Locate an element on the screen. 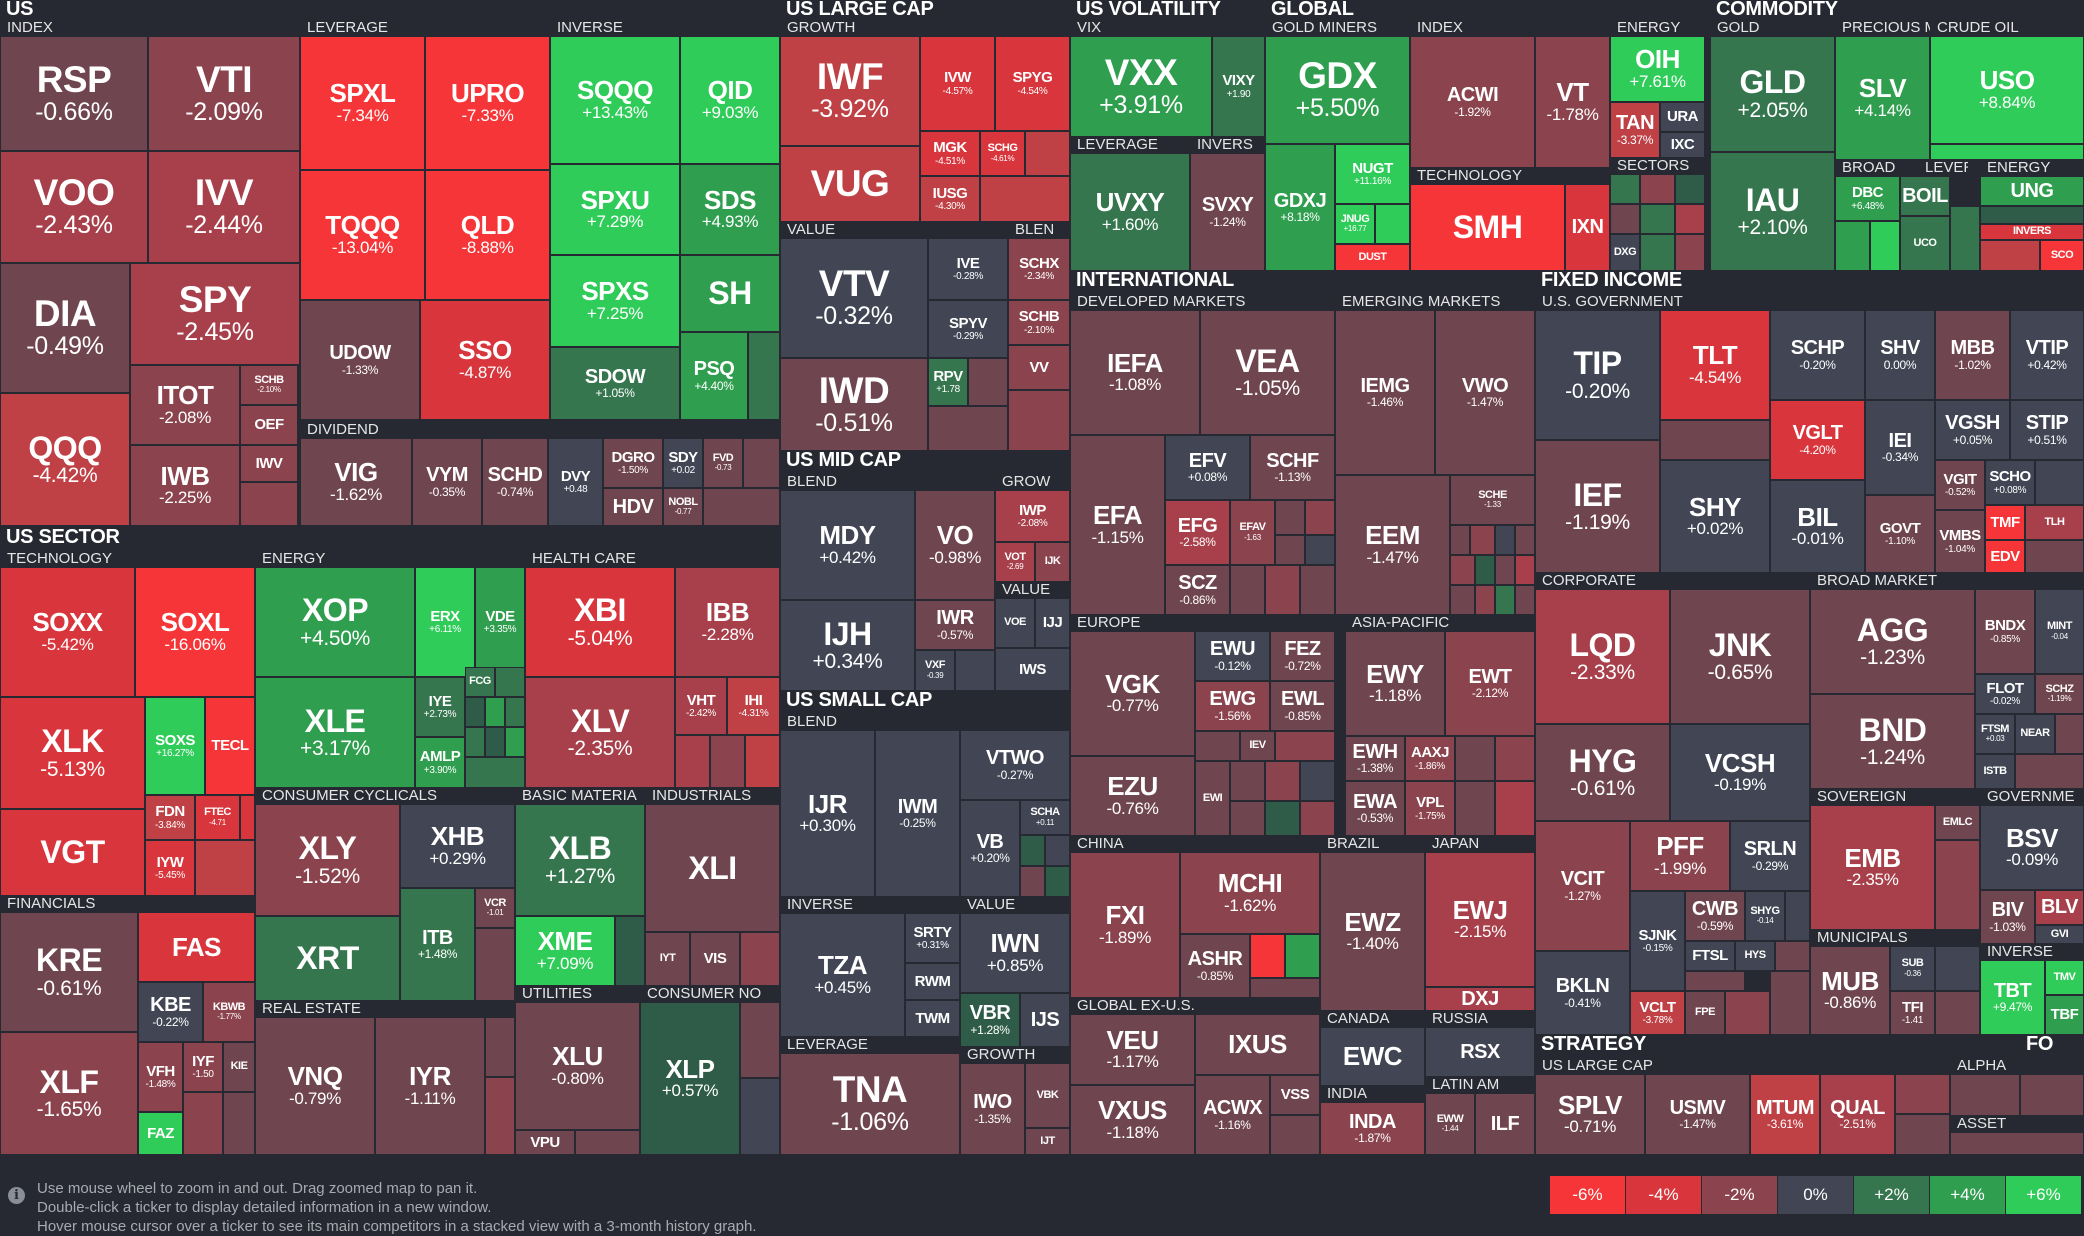 This screenshot has height=1236, width=2084. ticker-tile-smh: SMH is located at coordinates (1487, 227).